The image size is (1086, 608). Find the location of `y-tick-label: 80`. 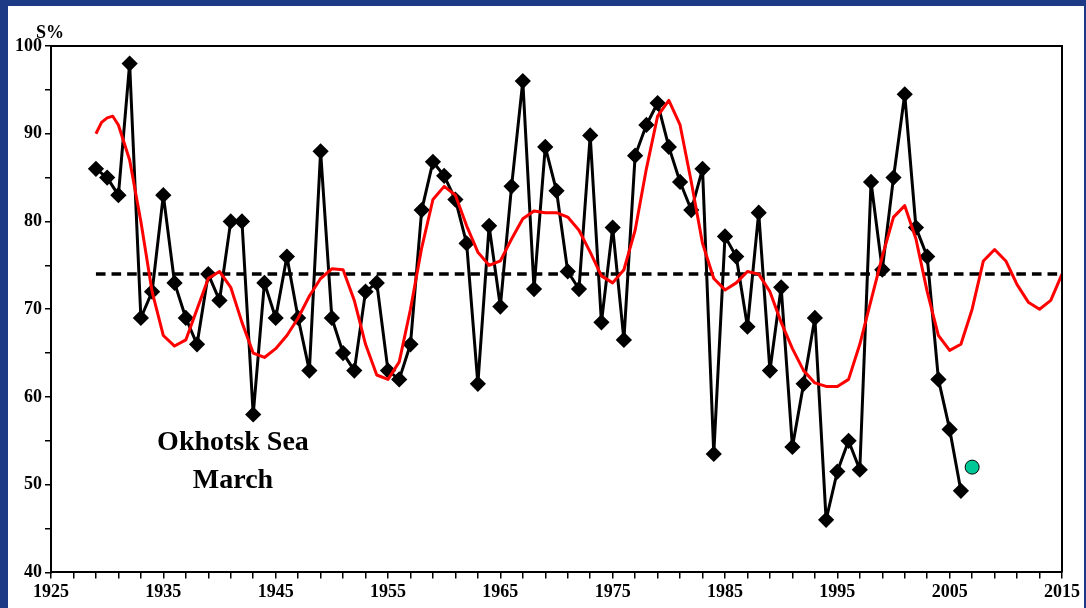

y-tick-label: 80 is located at coordinates (33, 220).